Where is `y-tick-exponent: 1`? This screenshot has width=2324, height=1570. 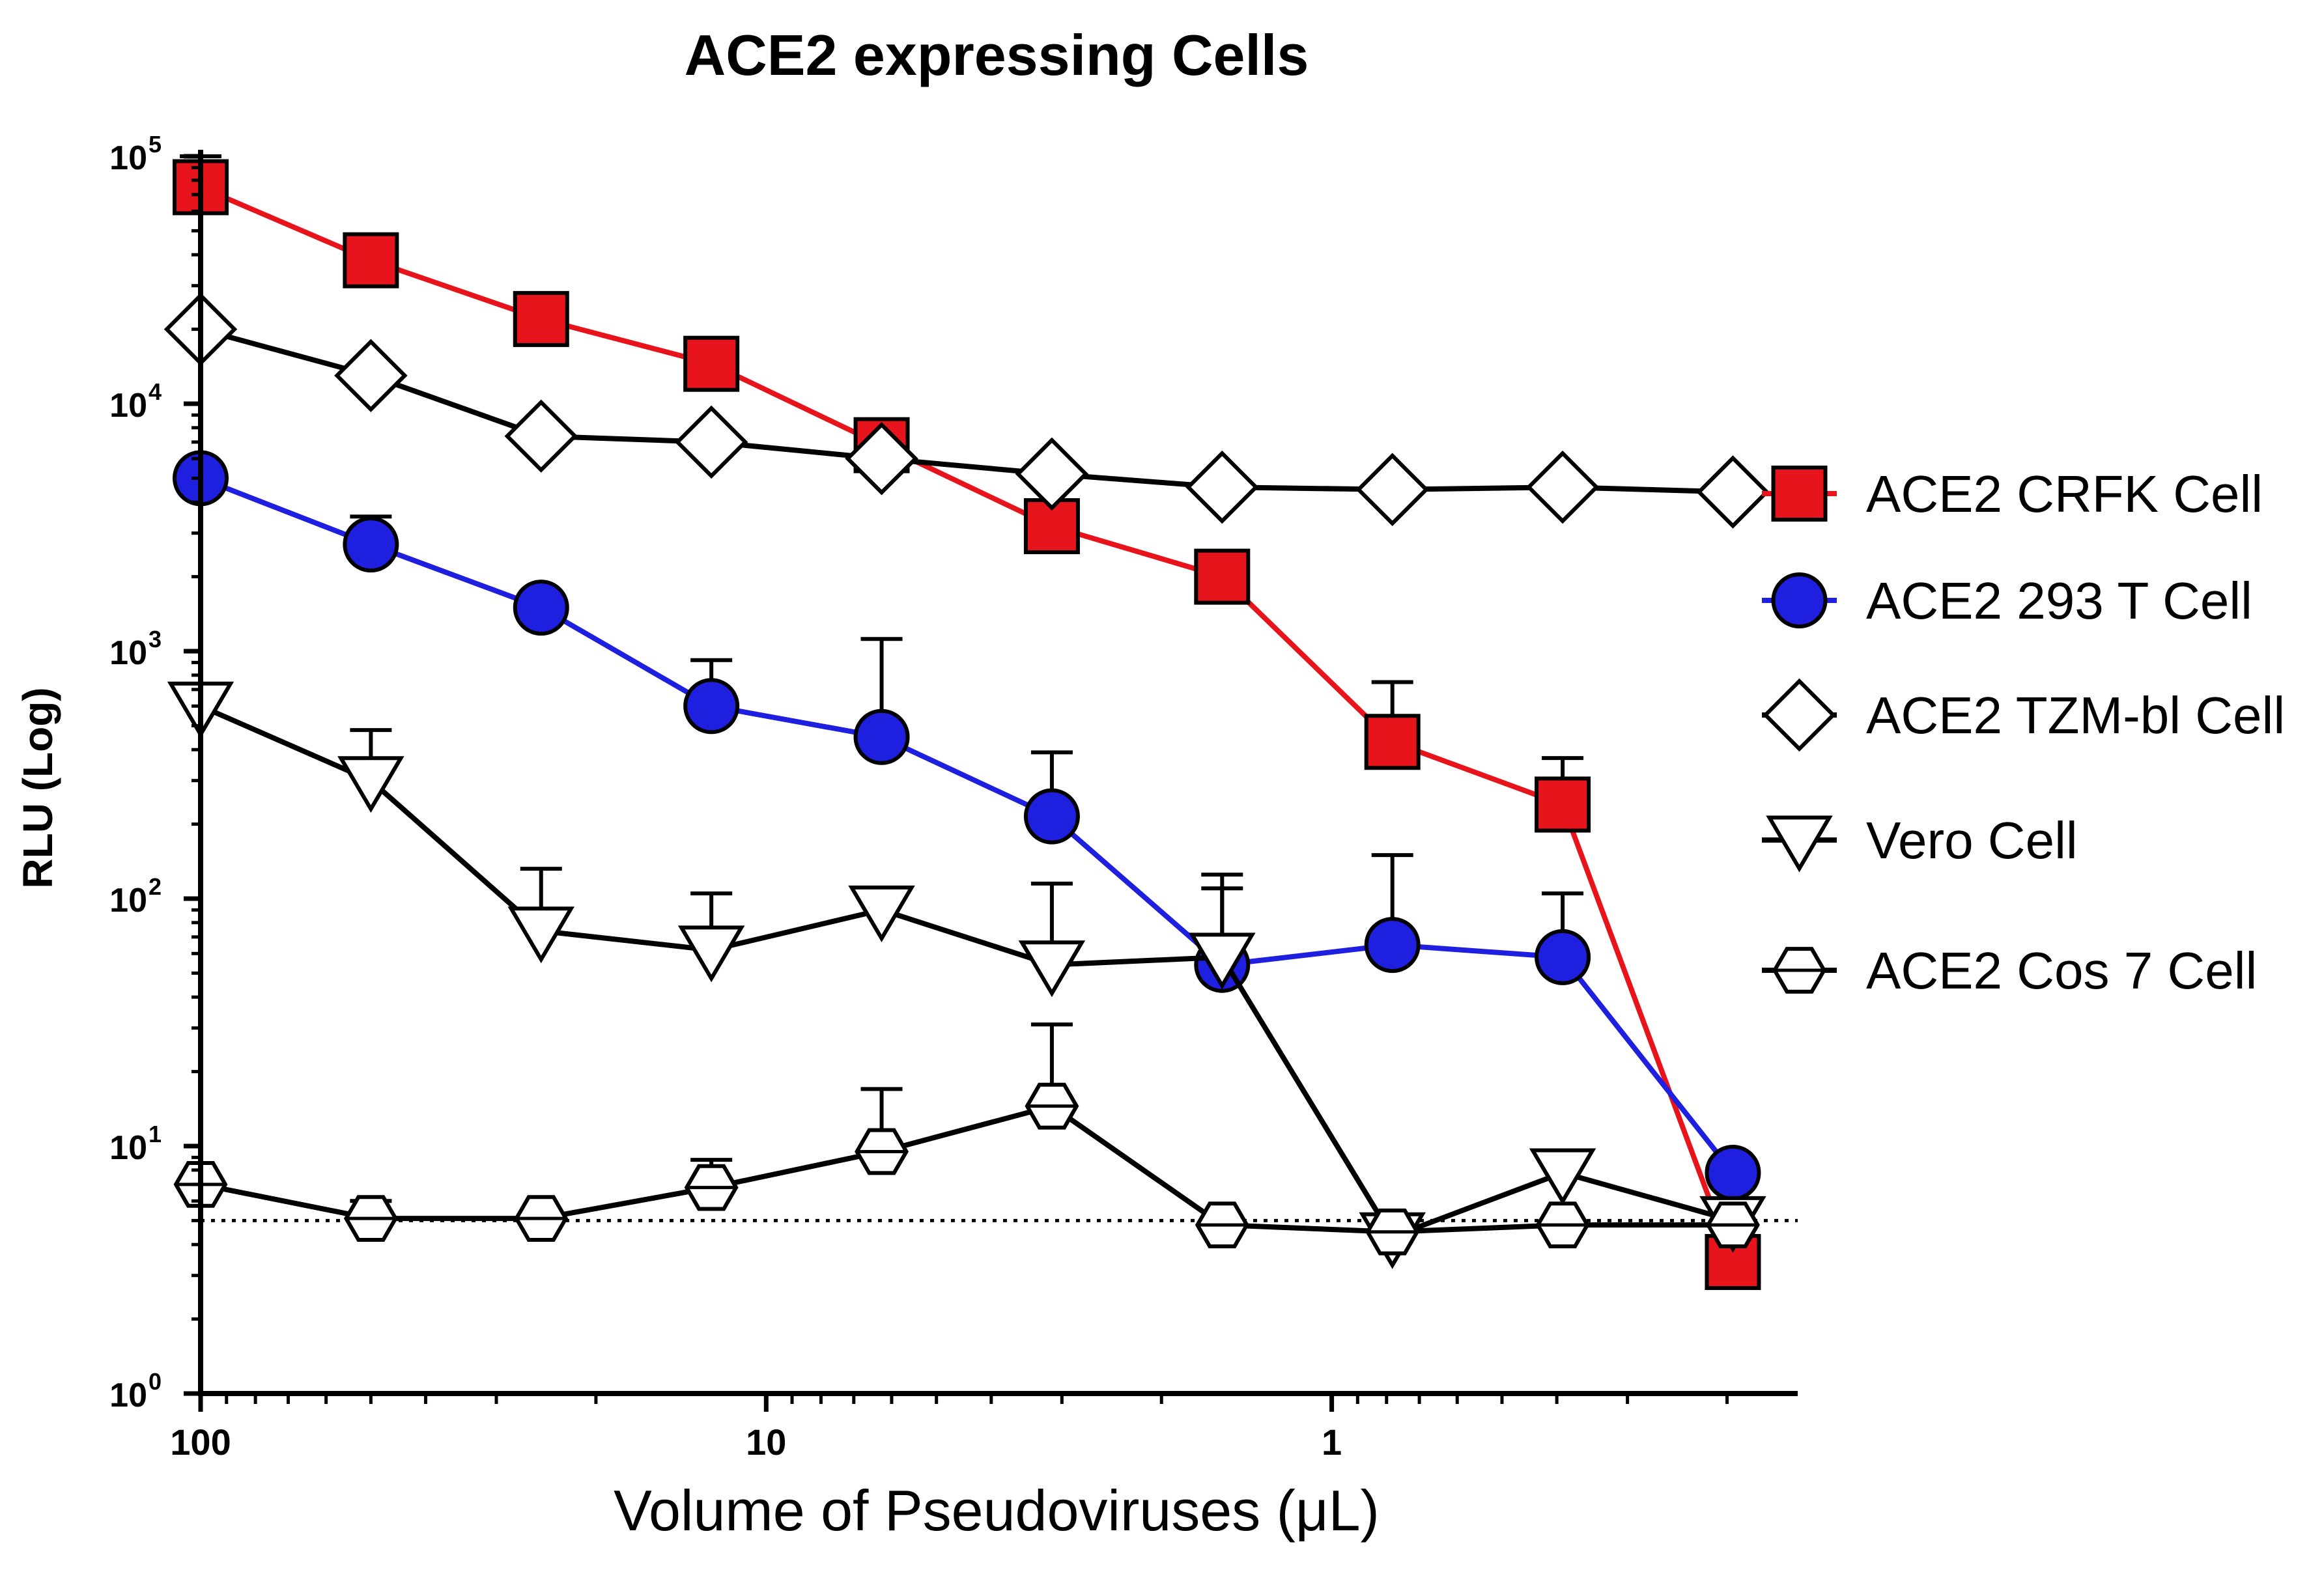
y-tick-exponent: 1 is located at coordinates (156, 1134).